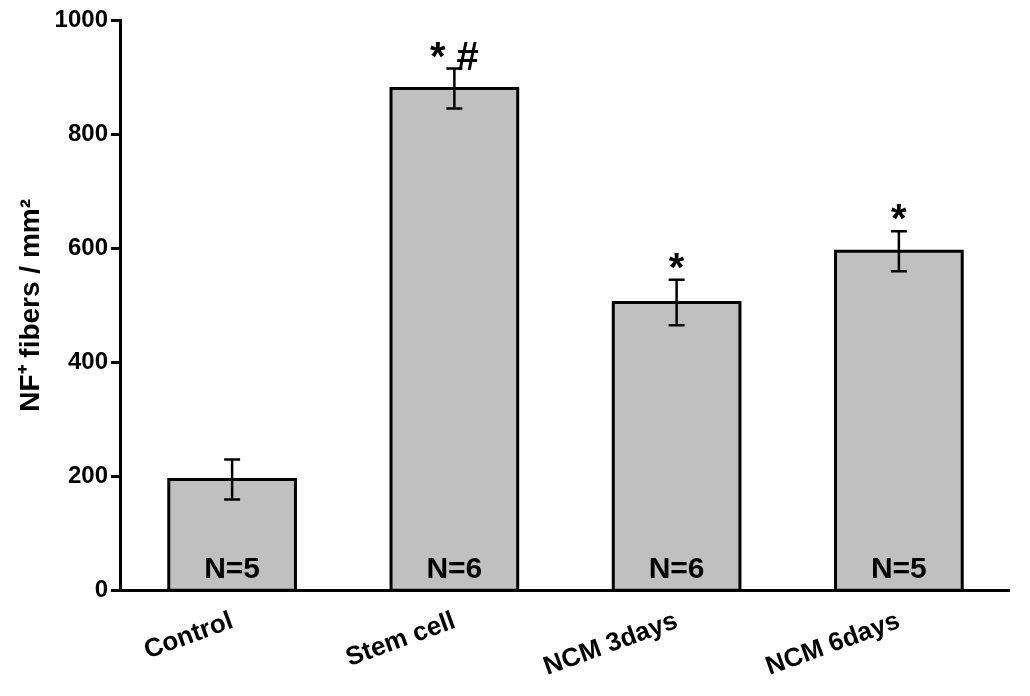  Describe the element at coordinates (610, 642) in the screenshot. I see `x-tick-label: NCM 3days` at that location.